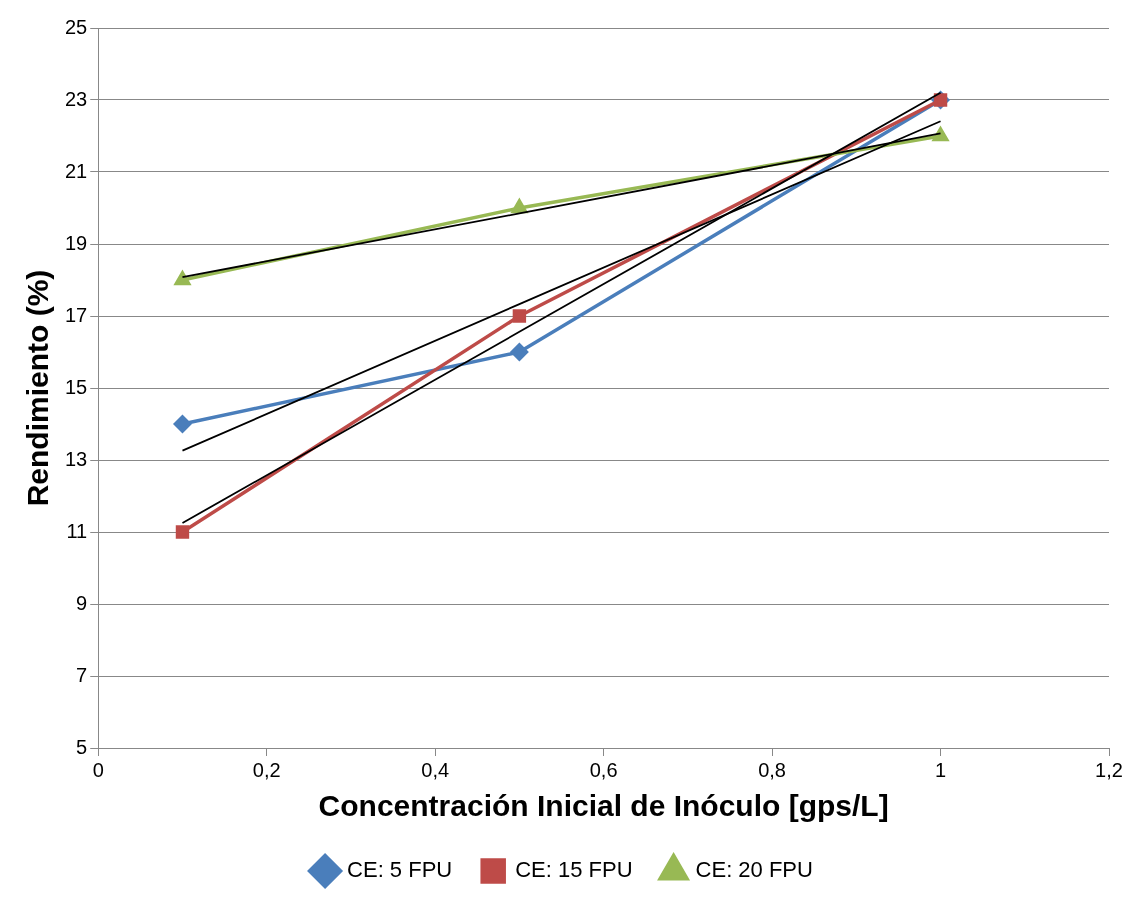 The width and height of the screenshot is (1147, 910). What do you see at coordinates (82, 602) in the screenshot?
I see `y-tick-label: 9` at bounding box center [82, 602].